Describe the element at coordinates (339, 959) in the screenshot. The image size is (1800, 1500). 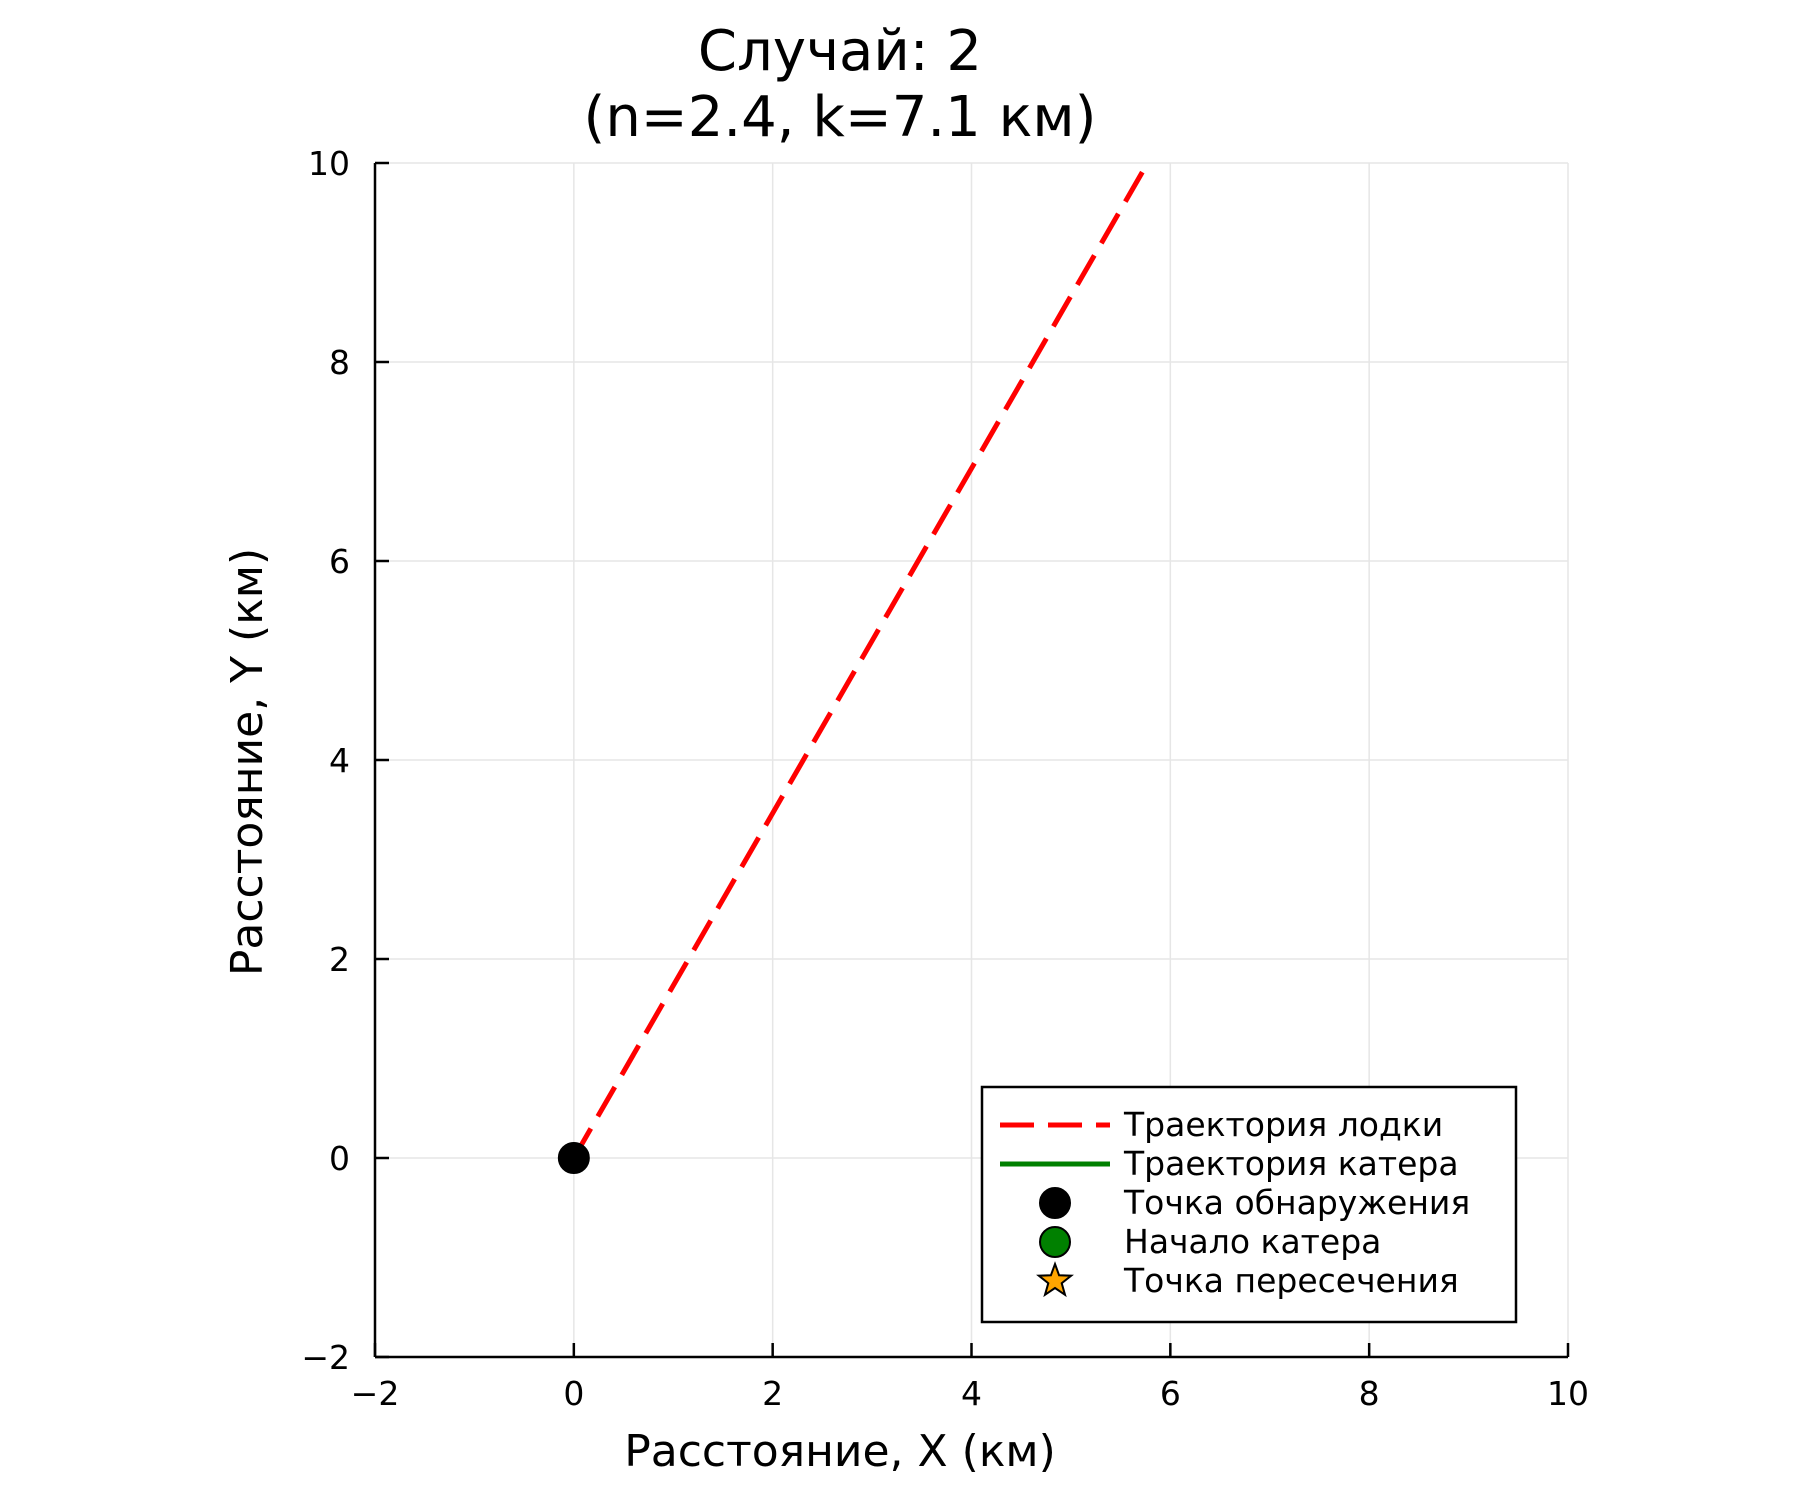
I see `y-tick-label: 2` at that location.